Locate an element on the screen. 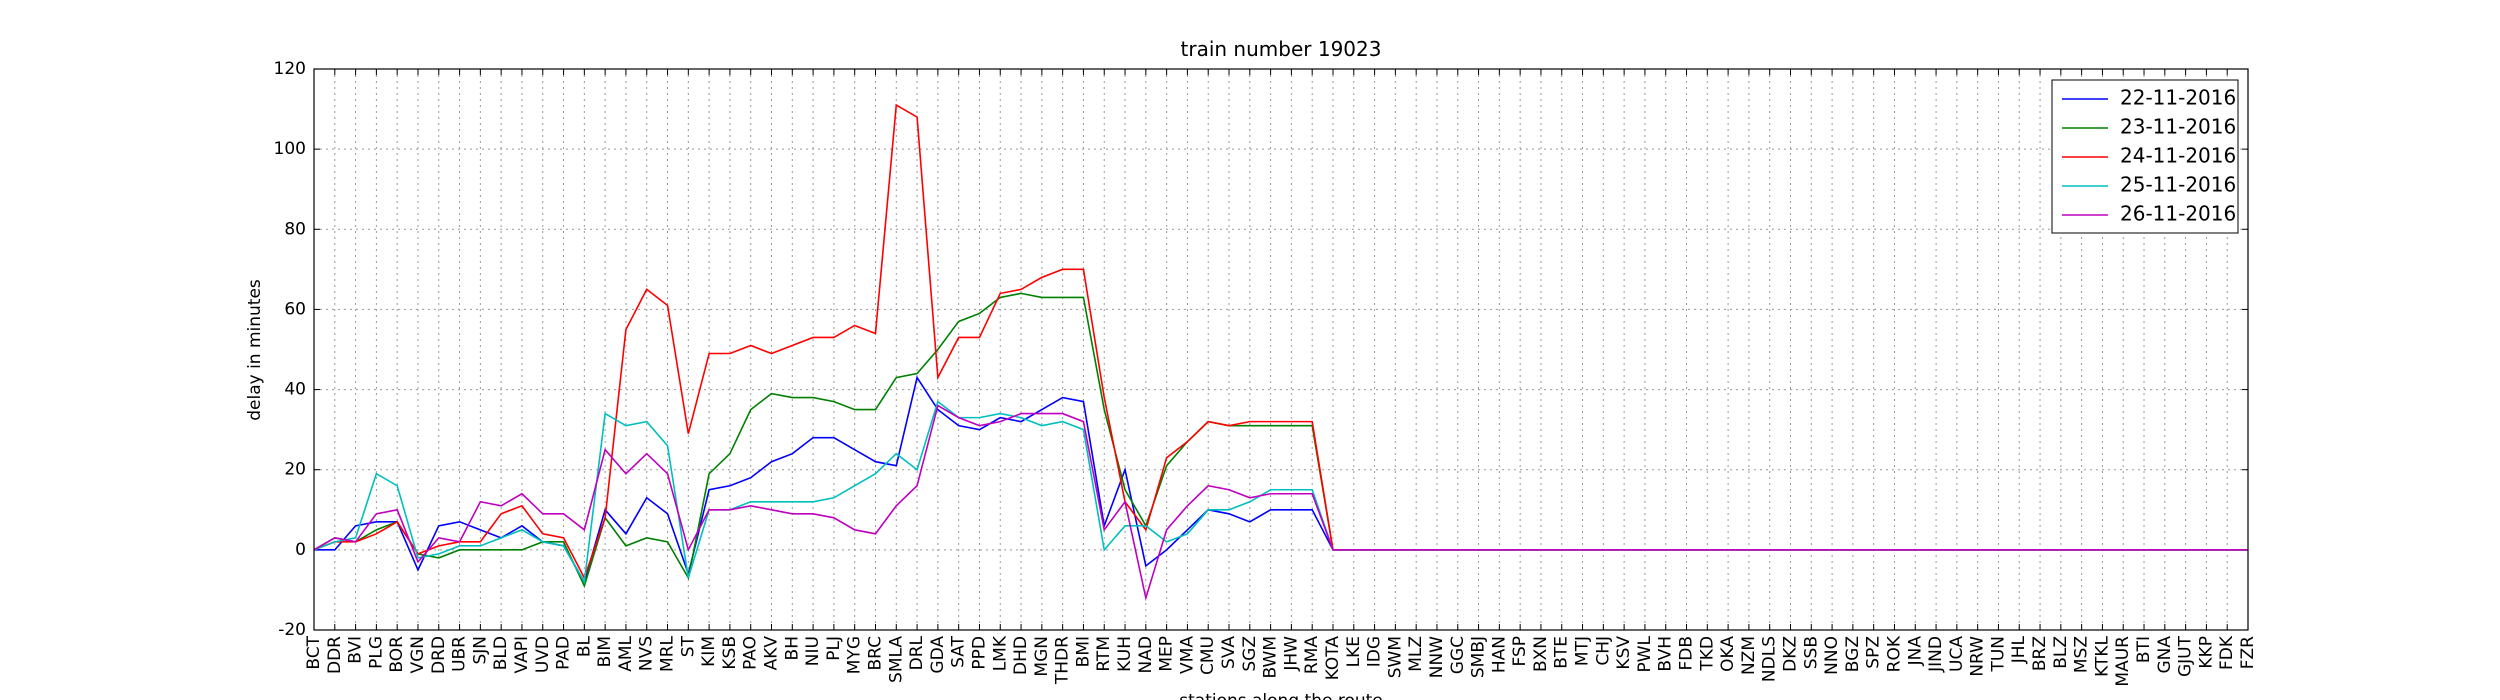  y-tick-label: 40 is located at coordinates (295, 390).